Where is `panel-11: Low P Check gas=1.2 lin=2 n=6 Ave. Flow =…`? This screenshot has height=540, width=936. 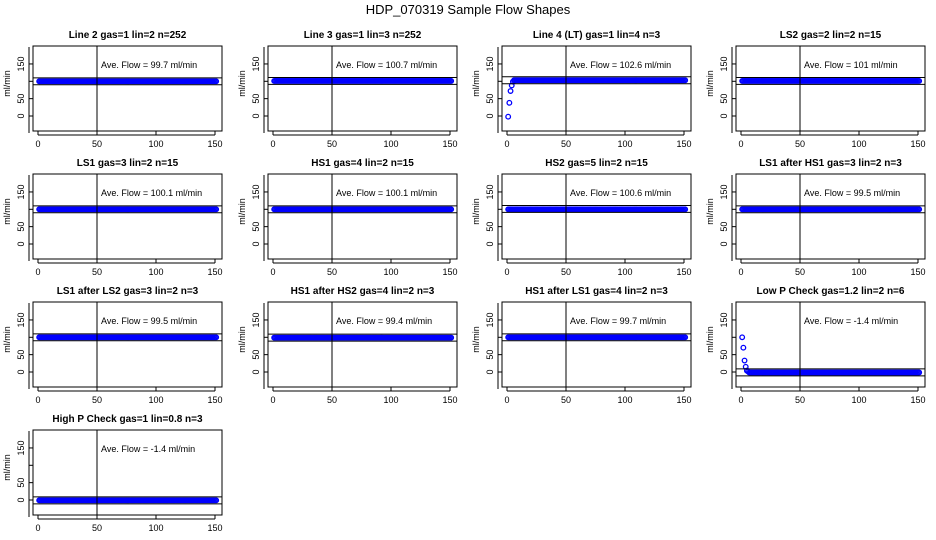 panel-11: Low P Check gas=1.2 lin=2 n=6 Ave. Flow =… is located at coordinates (815, 345).